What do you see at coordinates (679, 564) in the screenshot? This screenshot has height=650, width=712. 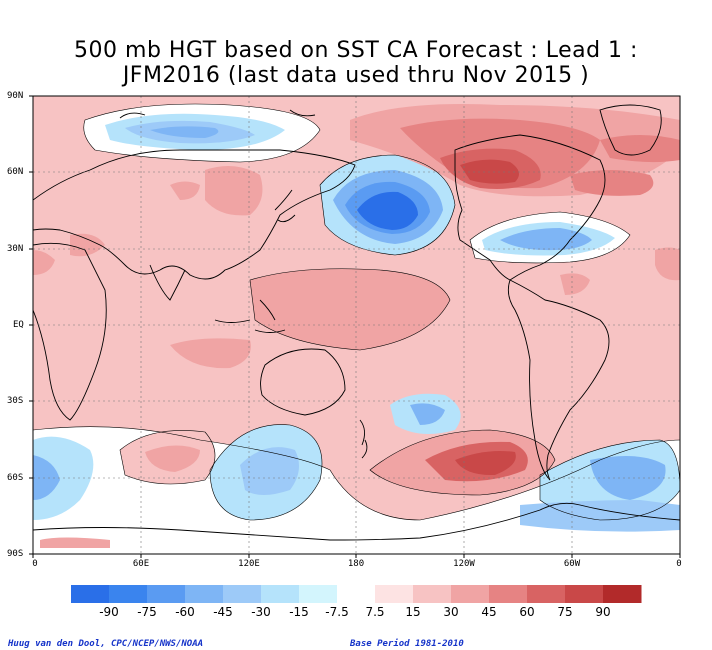 I see `lon-label-0-east: 0` at bounding box center [679, 564].